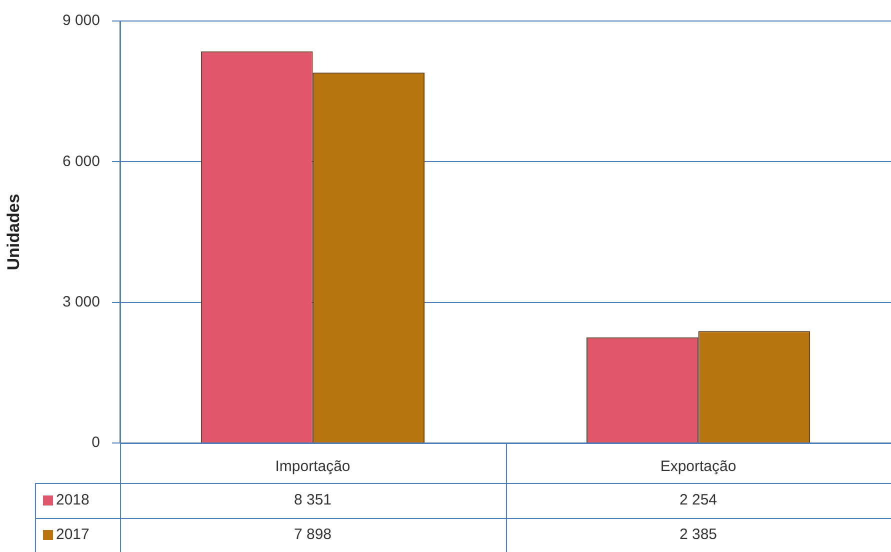 The height and width of the screenshot is (552, 891). What do you see at coordinates (13, 232) in the screenshot?
I see `y-axis-title: Unidades` at bounding box center [13, 232].